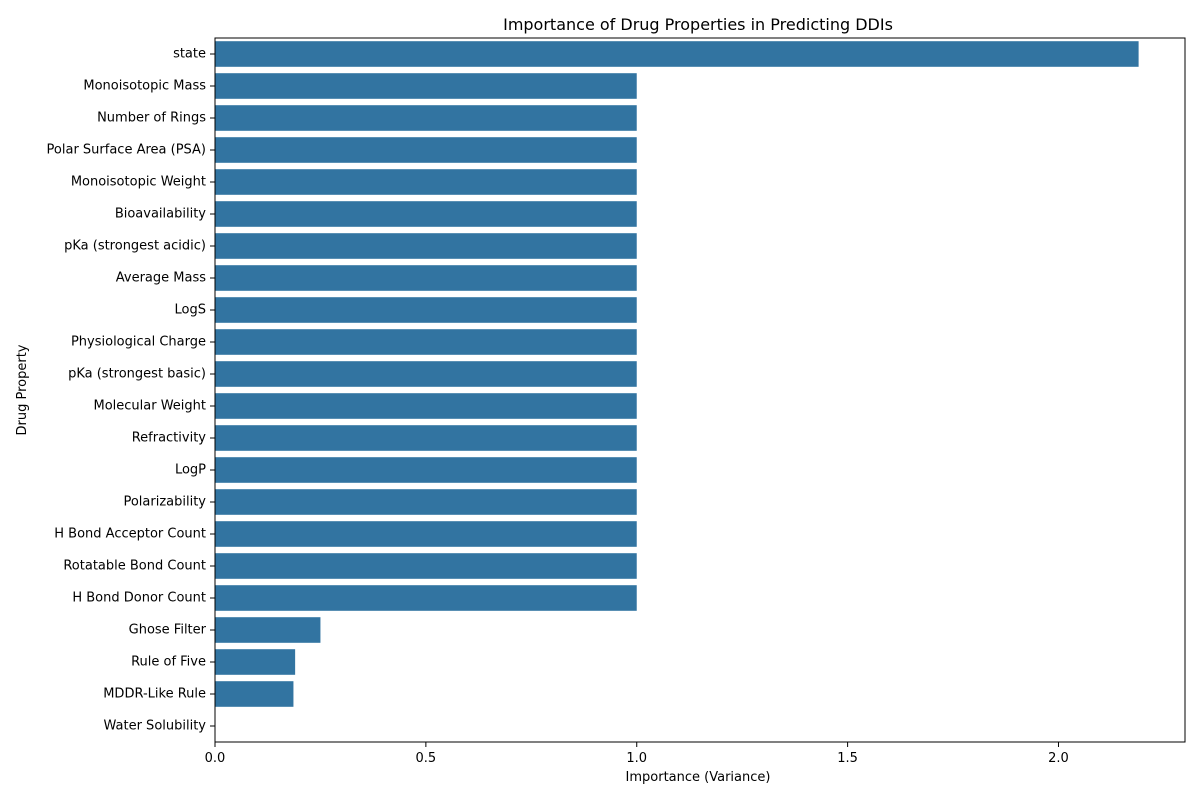 The height and width of the screenshot is (804, 1200). What do you see at coordinates (168, 630) in the screenshot?
I see `y-tick-label: Ghose Filter` at bounding box center [168, 630].